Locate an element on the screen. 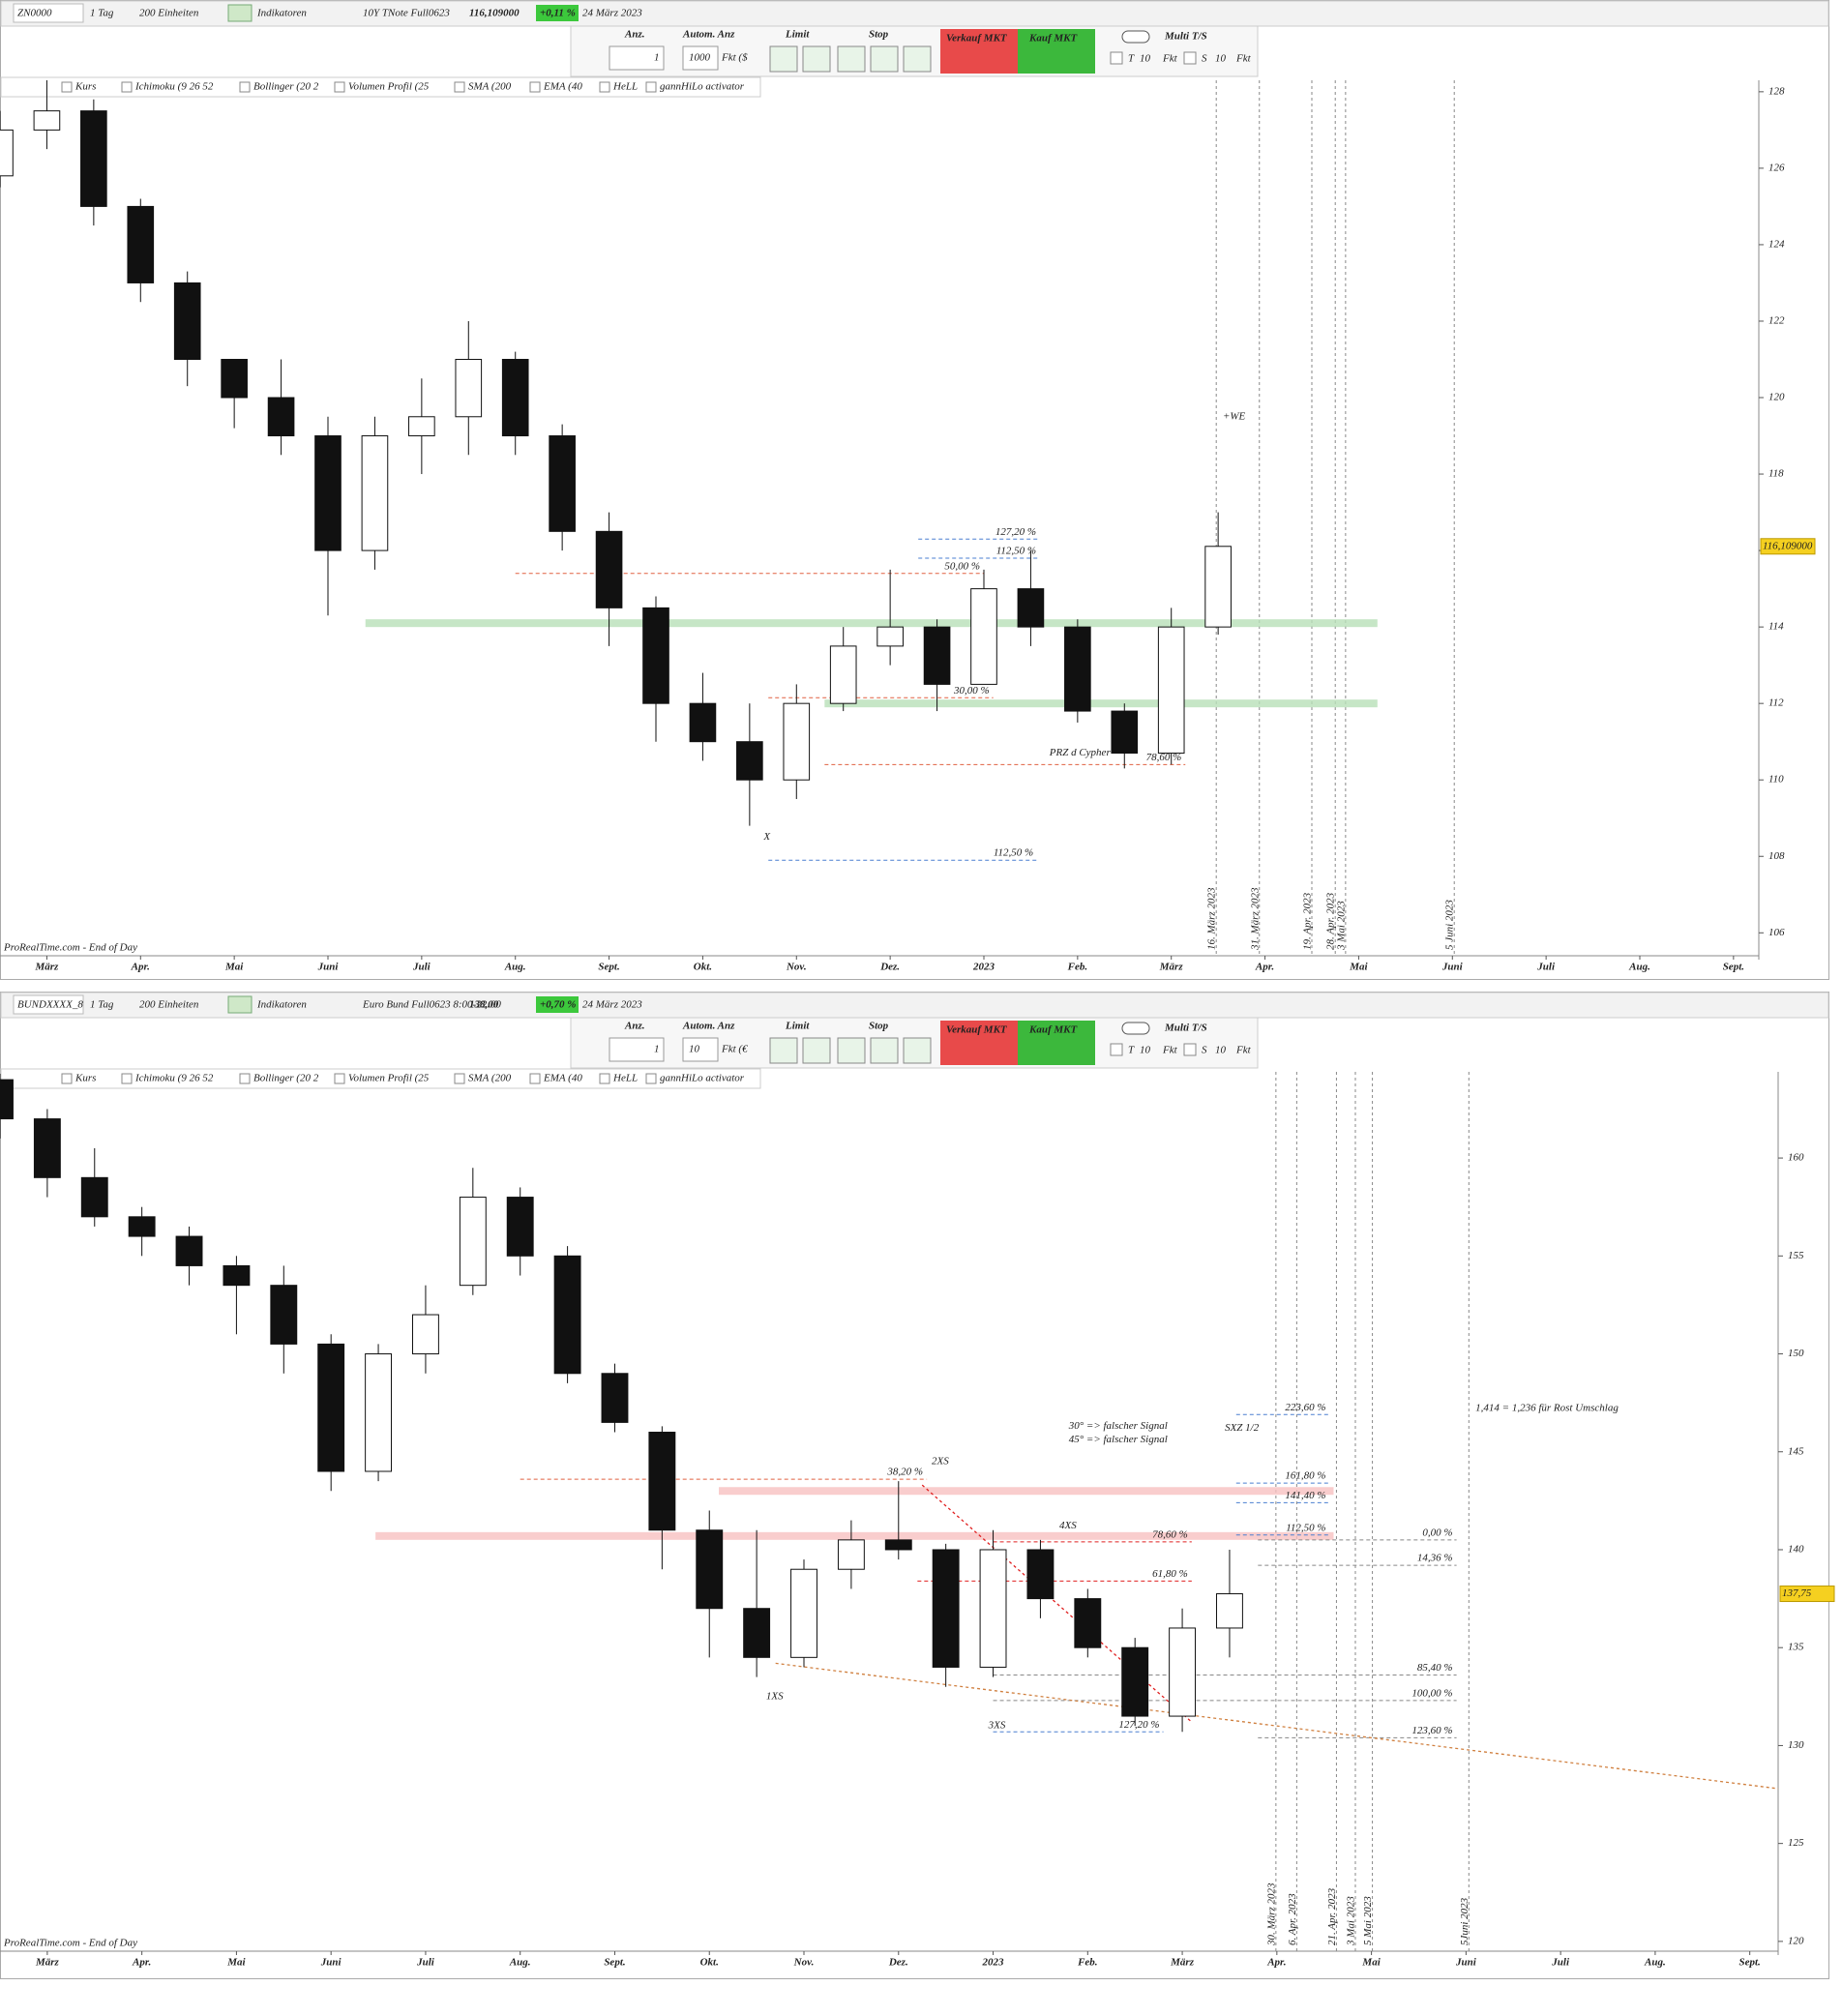 This screenshot has height=2016, width=1842. toolbar-text: Multi T/S is located at coordinates (1186, 37).